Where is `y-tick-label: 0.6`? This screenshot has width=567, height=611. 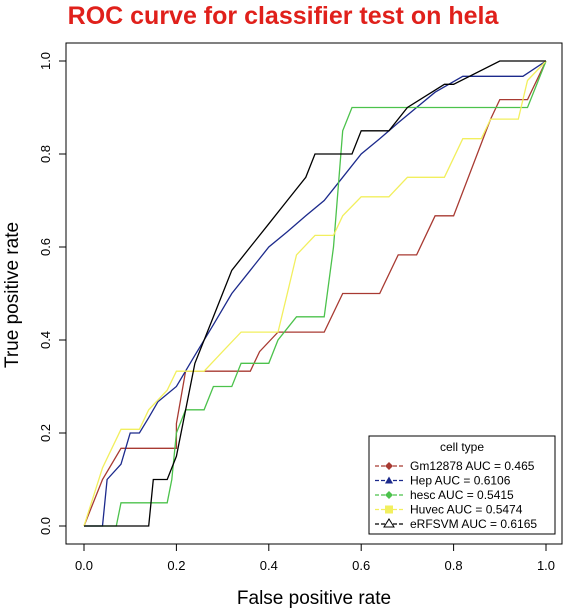 y-tick-label: 0.6 is located at coordinates (45, 247).